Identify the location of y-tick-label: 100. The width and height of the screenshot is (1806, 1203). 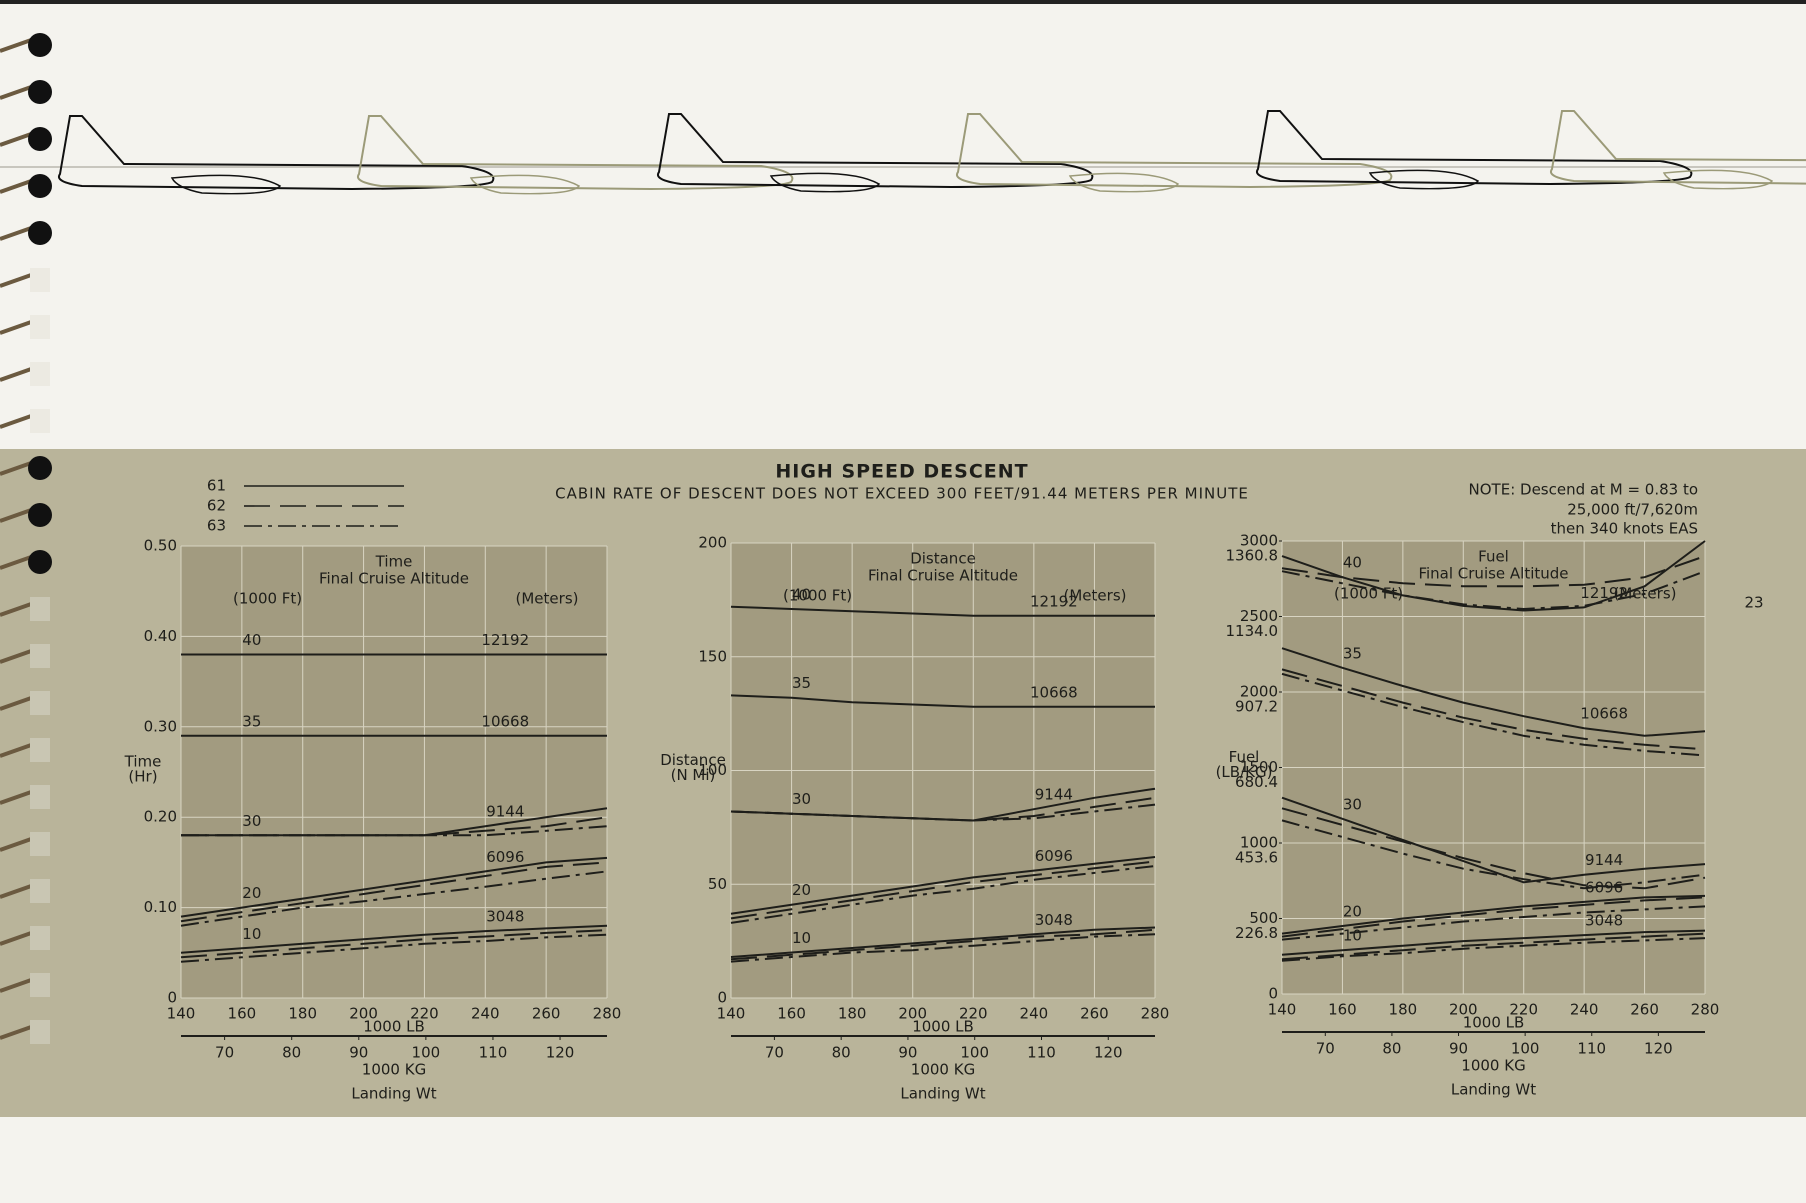
(712, 770).